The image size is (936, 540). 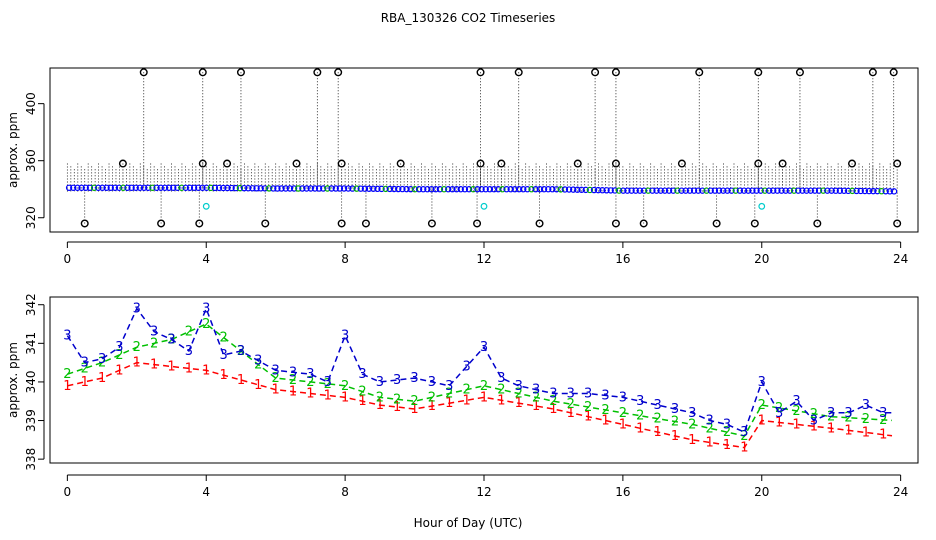 I want to click on top-x-tick-label: 0, so click(x=68, y=259).